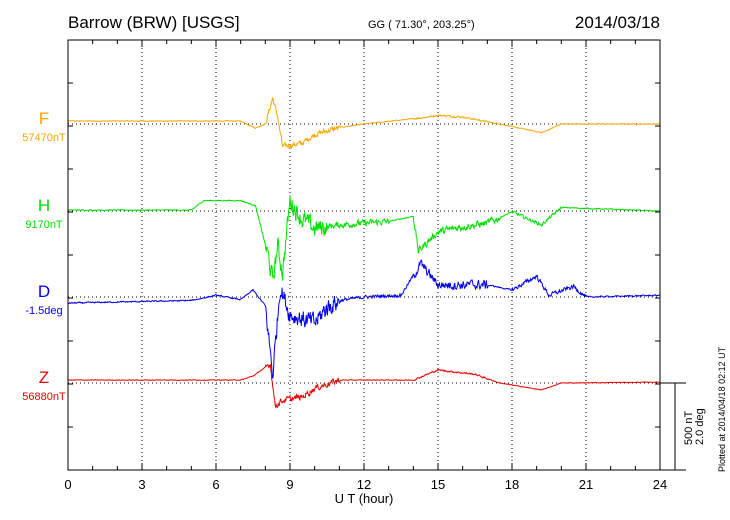  Describe the element at coordinates (364, 484) in the screenshot. I see `x-tick-label: 12` at that location.